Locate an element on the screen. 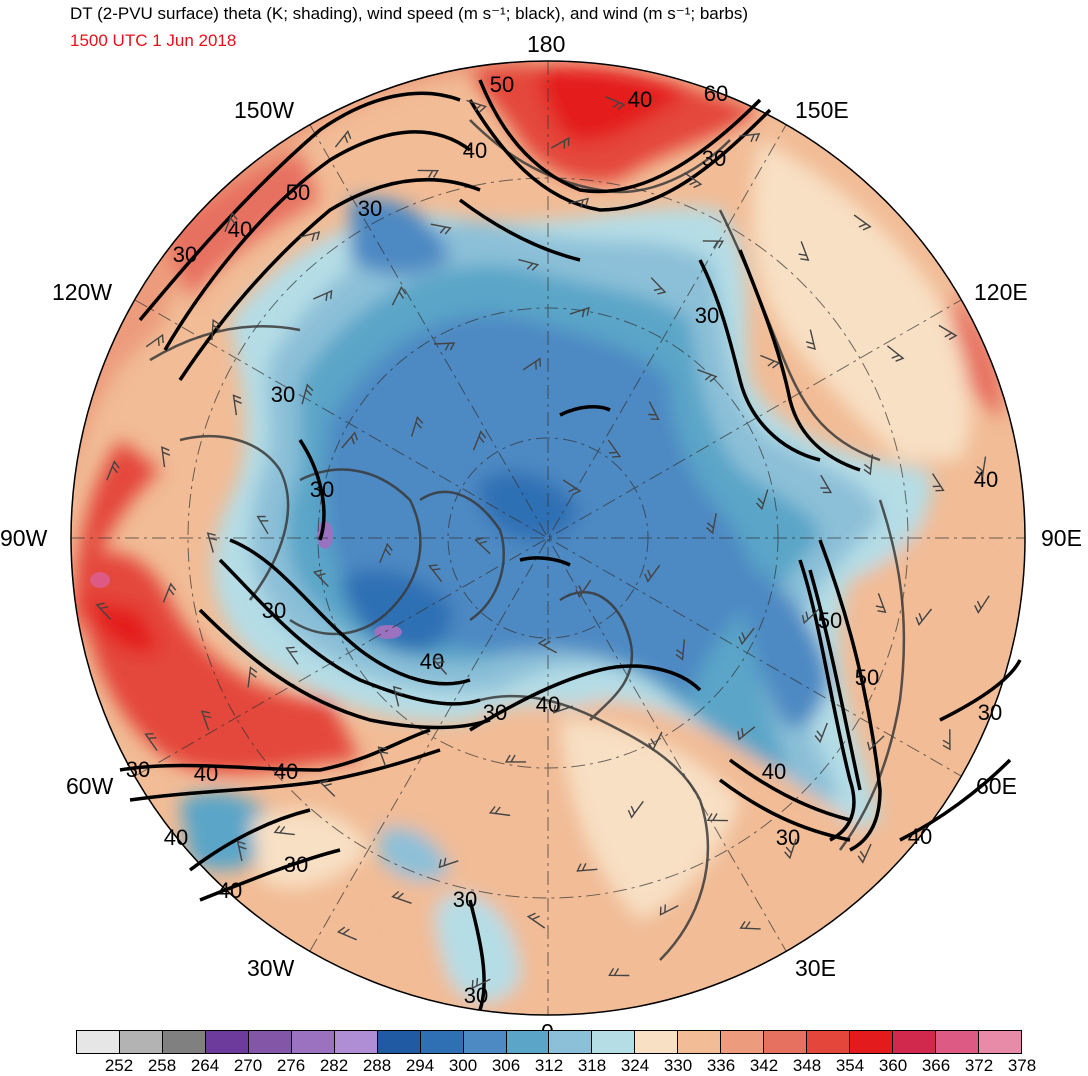  colorbar-tick-label: 366 is located at coordinates (936, 1065).